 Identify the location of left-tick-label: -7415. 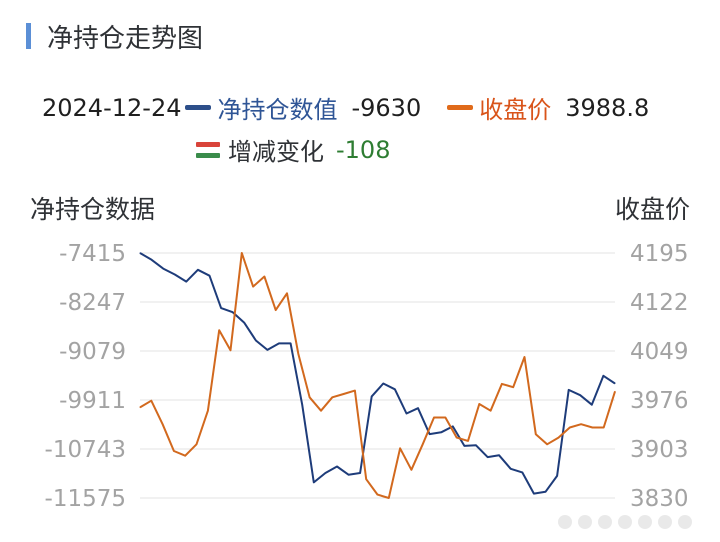
(92, 254).